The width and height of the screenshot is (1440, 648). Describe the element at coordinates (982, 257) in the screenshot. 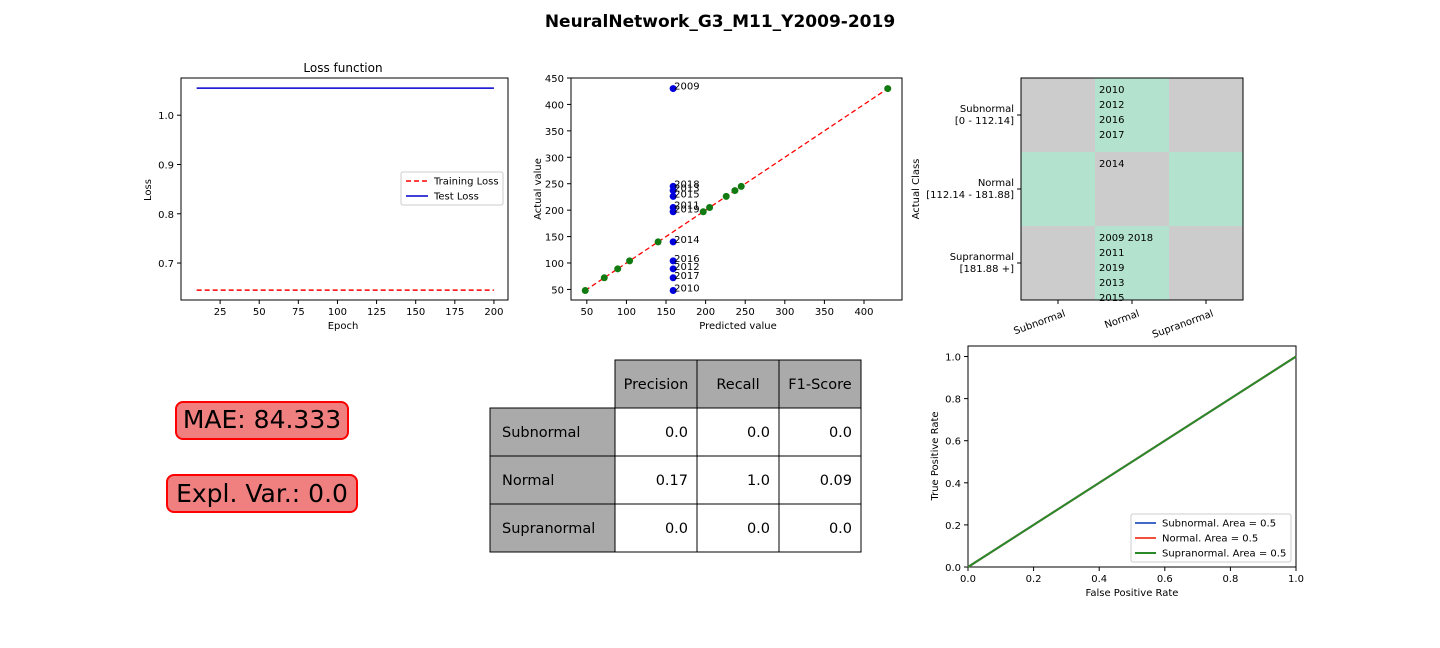

I see `cm-row-label: Supranormal` at that location.